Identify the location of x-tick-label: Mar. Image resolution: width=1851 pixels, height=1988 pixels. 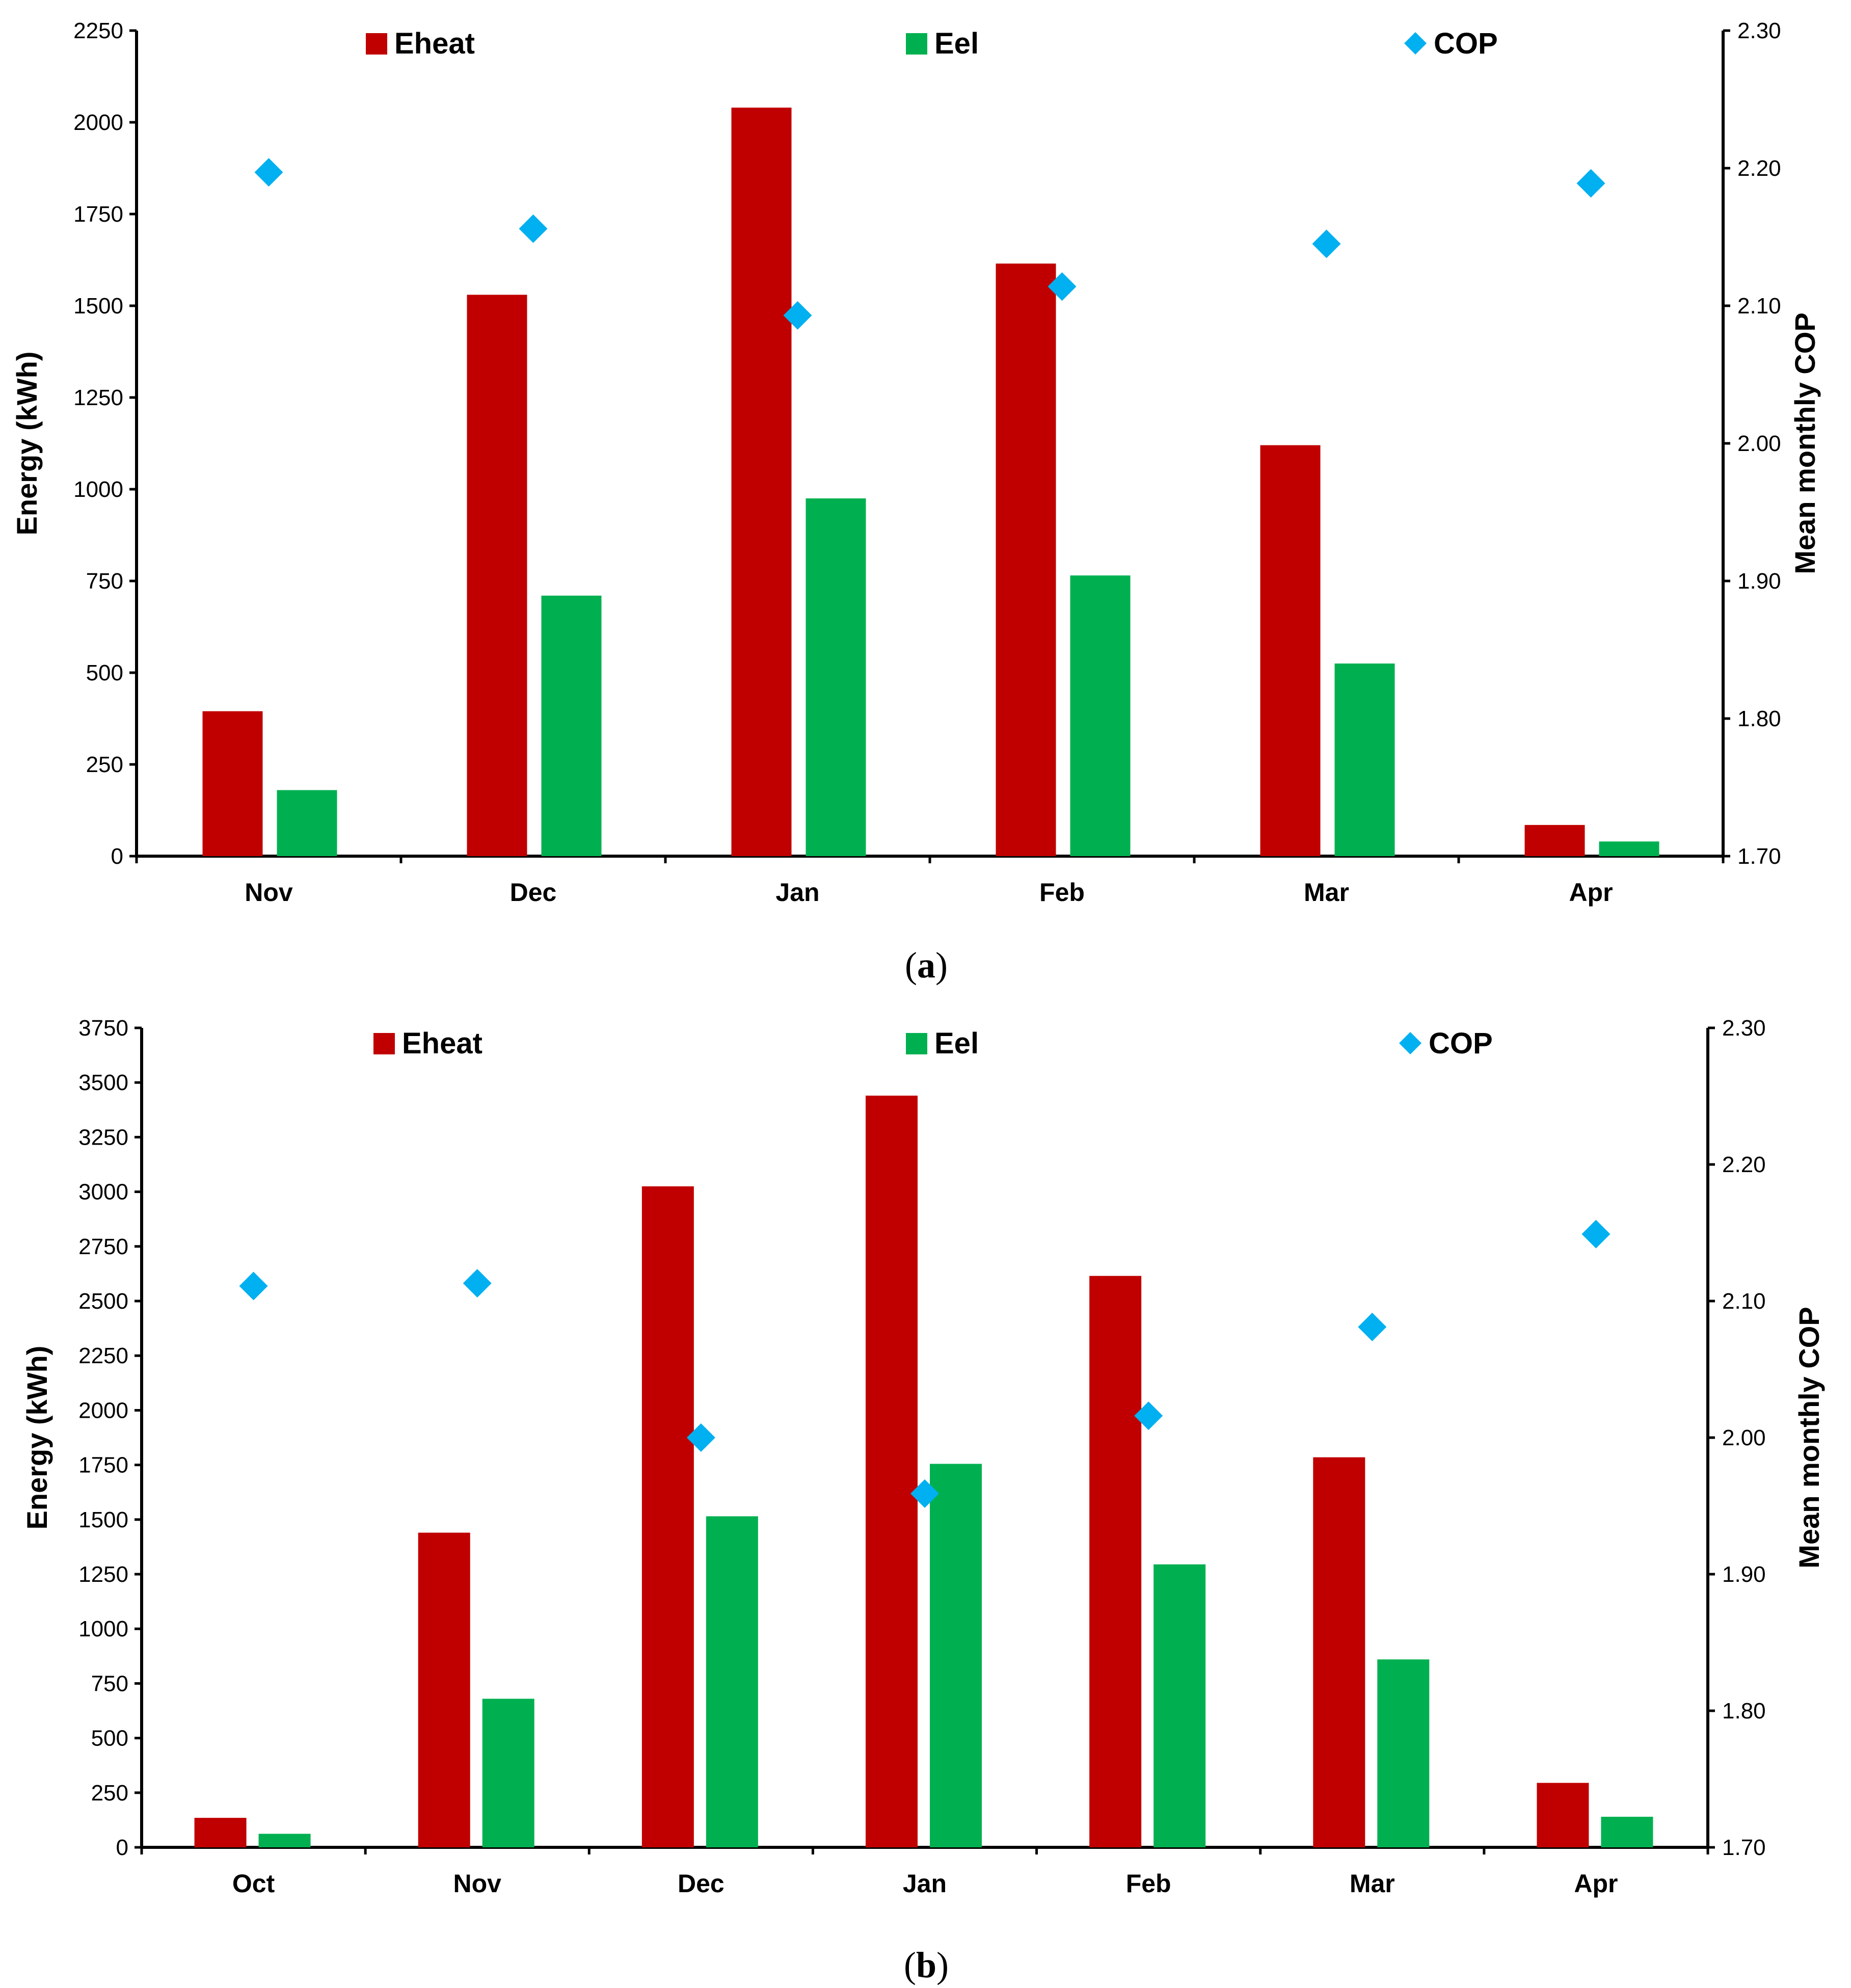
(1372, 1883).